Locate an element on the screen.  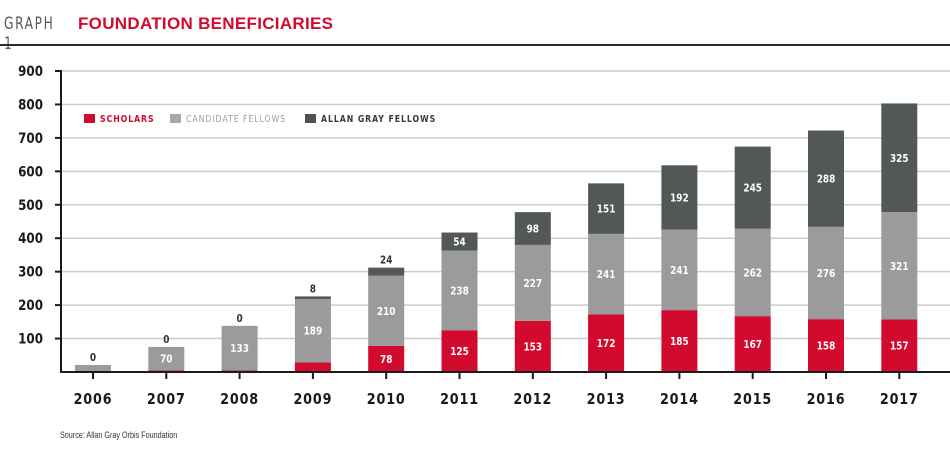
data-label: 321 is located at coordinates (899, 267).